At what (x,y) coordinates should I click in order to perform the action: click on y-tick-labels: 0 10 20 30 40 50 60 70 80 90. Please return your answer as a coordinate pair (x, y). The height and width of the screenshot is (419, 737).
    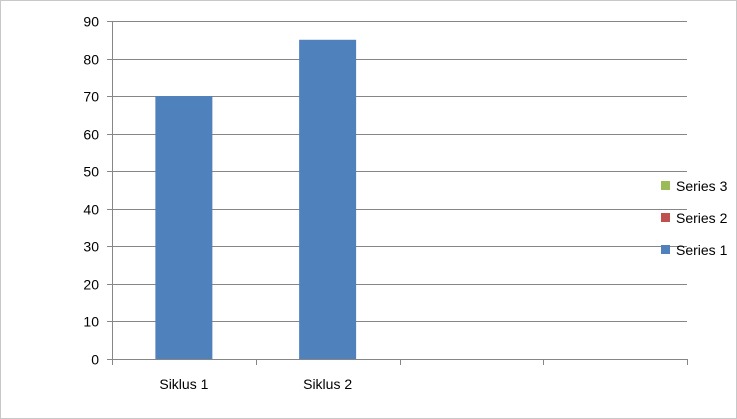
    Looking at the image, I should click on (91, 191).